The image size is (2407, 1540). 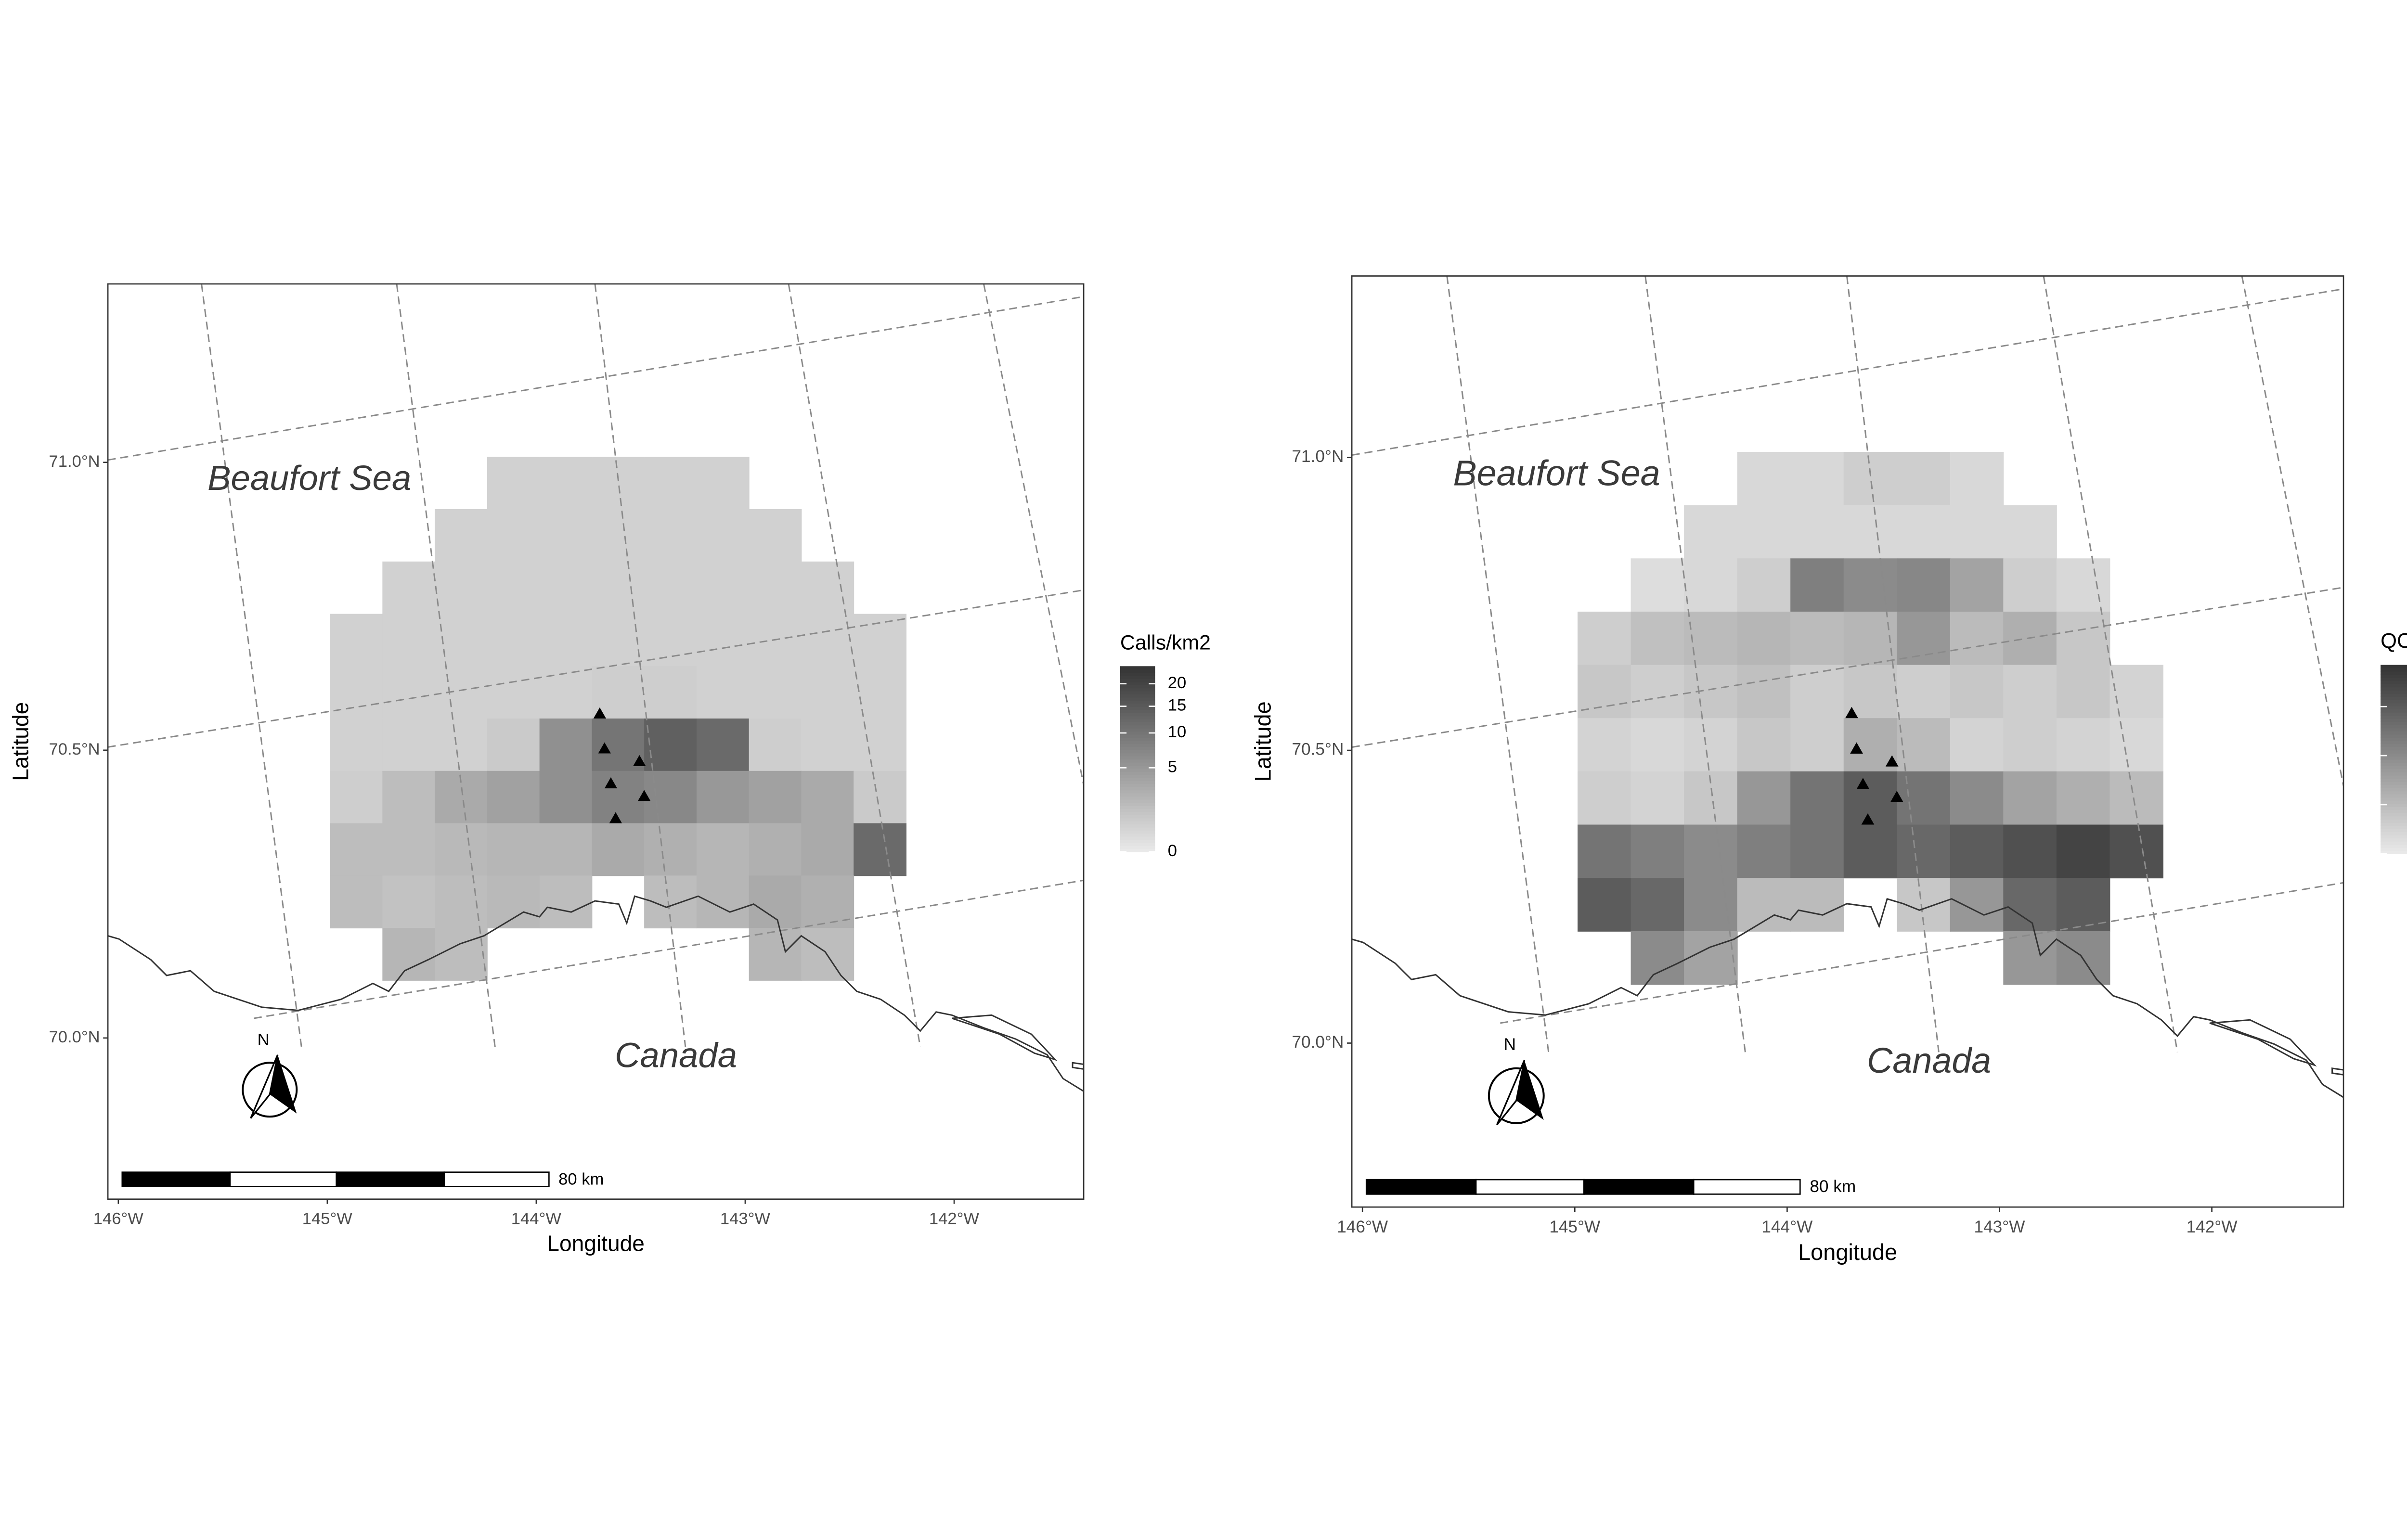 What do you see at coordinates (2394, 641) in the screenshot?
I see `legend-title: QCD` at bounding box center [2394, 641].